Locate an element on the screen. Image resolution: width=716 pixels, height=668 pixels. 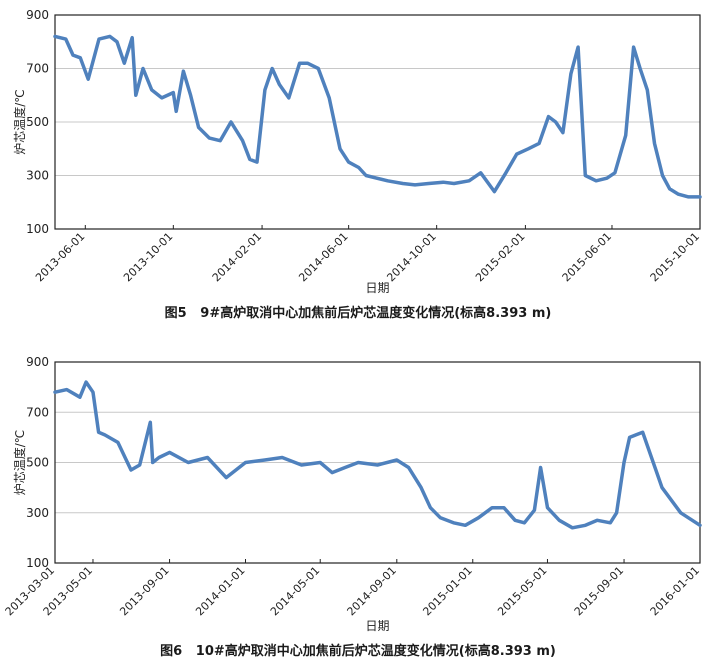
caption-prefix: 图6 is located at coordinates (171, 651).